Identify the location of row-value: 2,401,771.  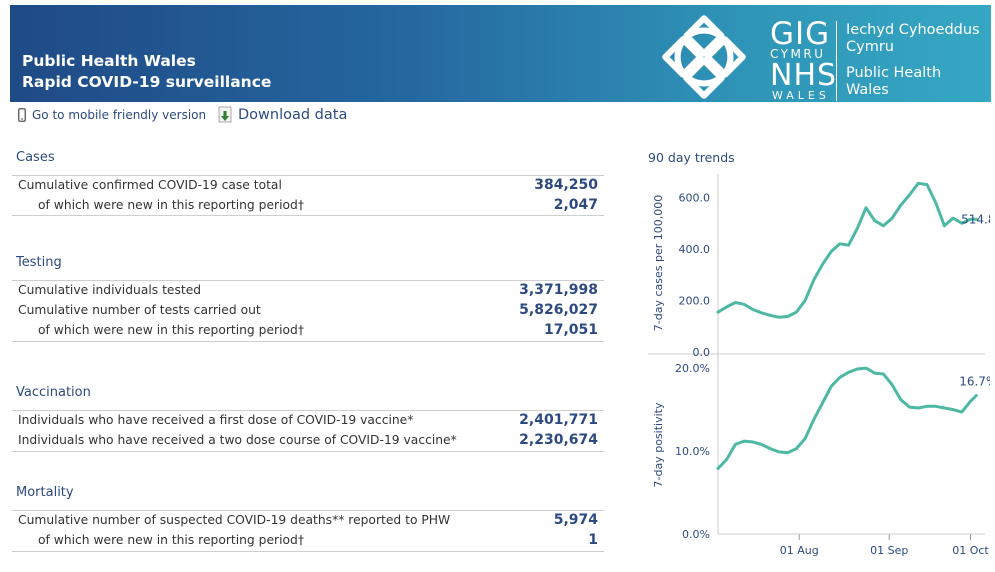
(558, 420).